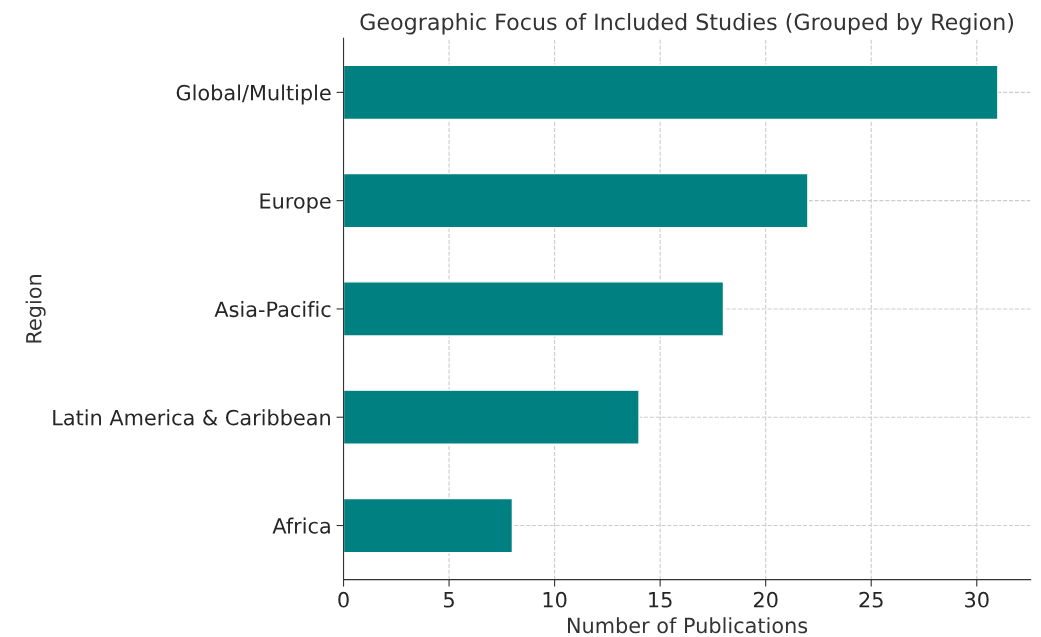 Image resolution: width=1041 pixels, height=637 pixels. What do you see at coordinates (977, 599) in the screenshot?
I see `x-tick-label: 30` at bounding box center [977, 599].